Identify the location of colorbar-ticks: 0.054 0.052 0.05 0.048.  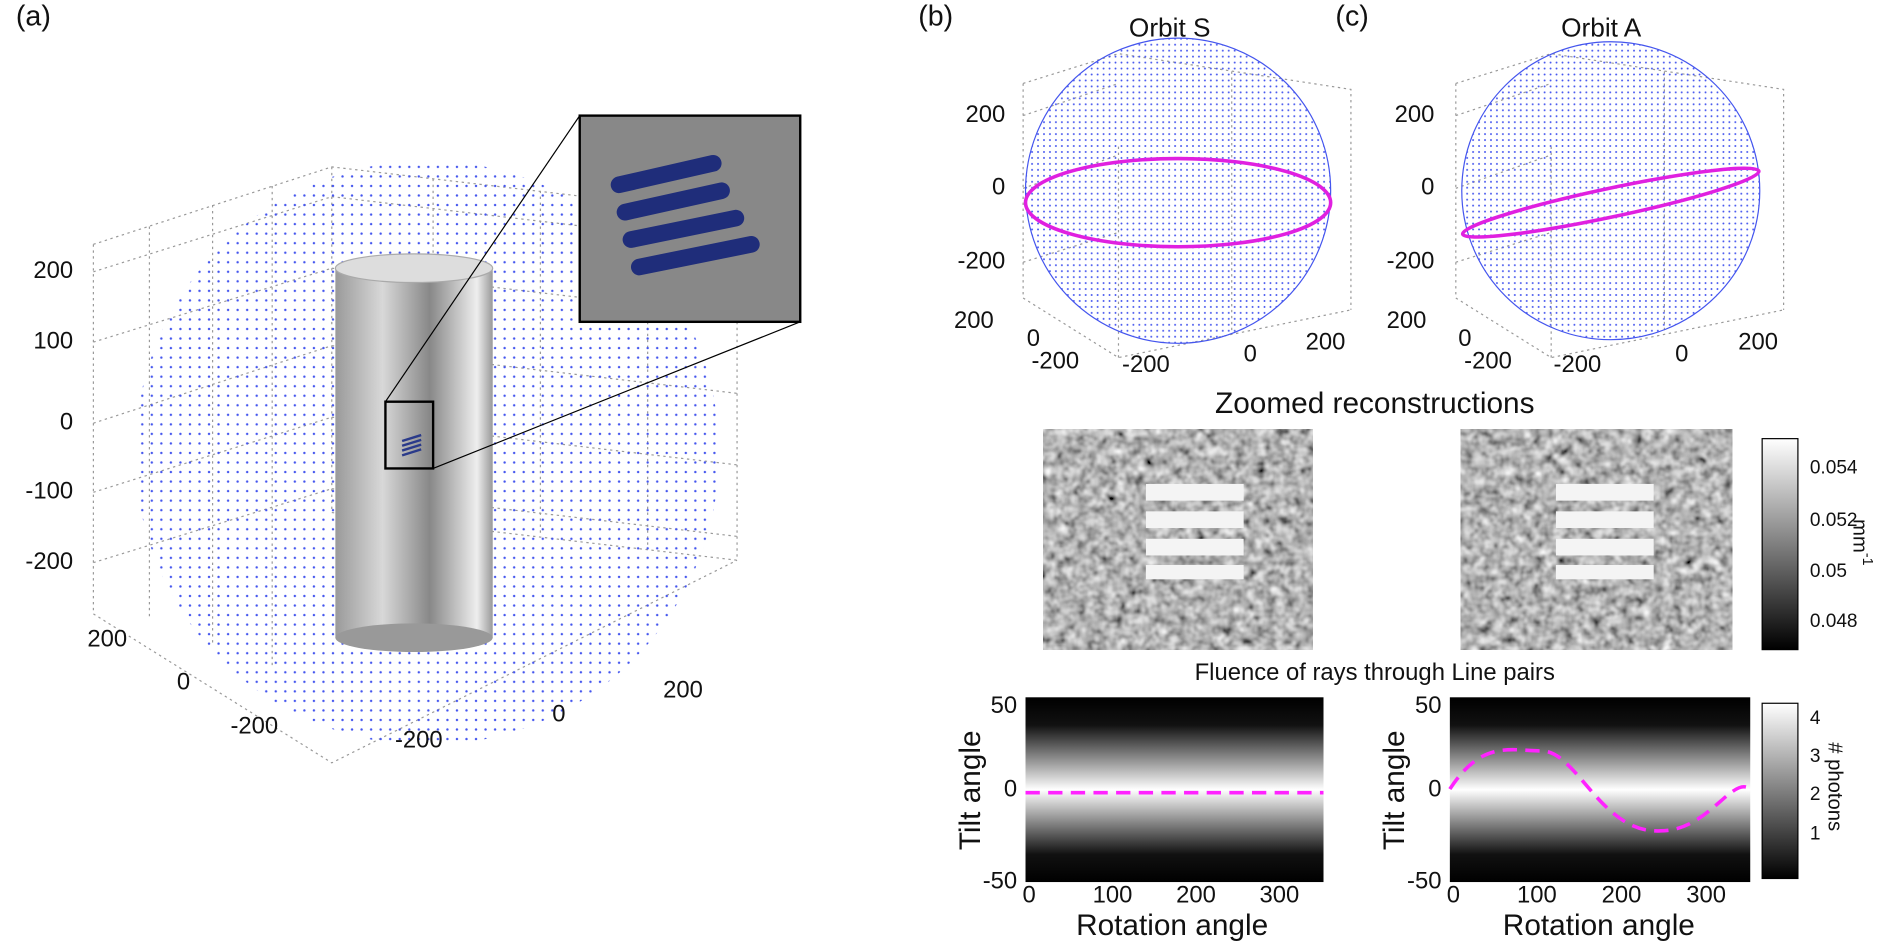
(1834, 544).